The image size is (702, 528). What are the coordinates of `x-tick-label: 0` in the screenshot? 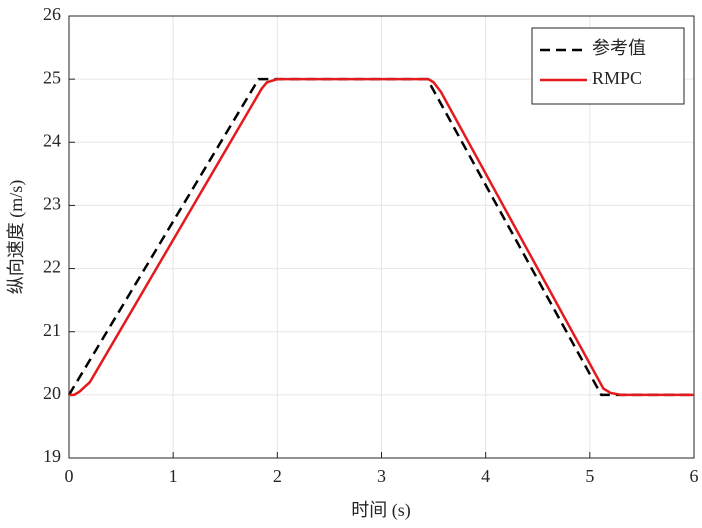 It's located at (69, 476).